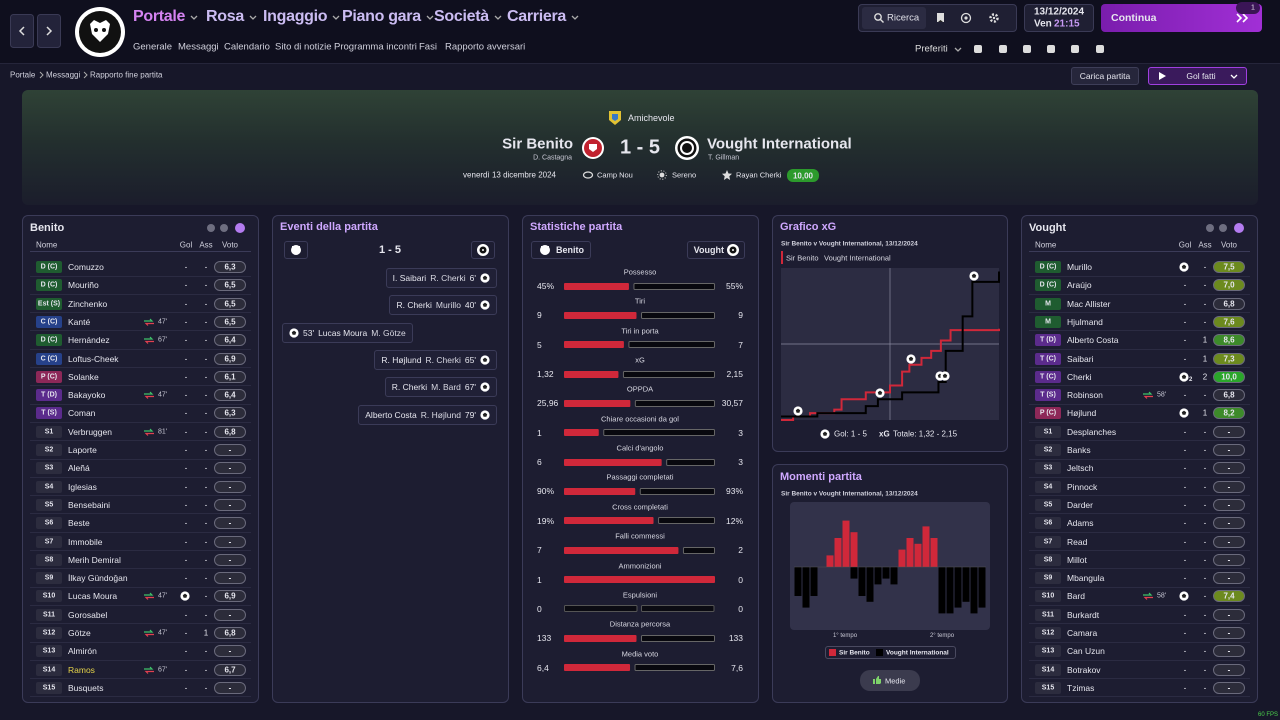 The height and width of the screenshot is (720, 1280). What do you see at coordinates (23, 75) in the screenshot?
I see `breadcrumb-item: Portale` at bounding box center [23, 75].